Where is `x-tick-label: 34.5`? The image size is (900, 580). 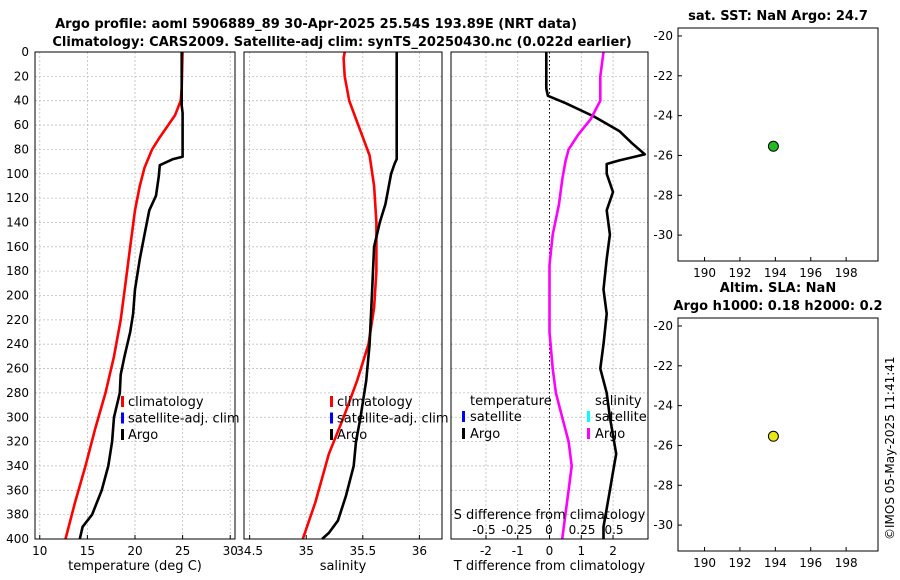
x-tick-label: 34.5 is located at coordinates (249, 551).